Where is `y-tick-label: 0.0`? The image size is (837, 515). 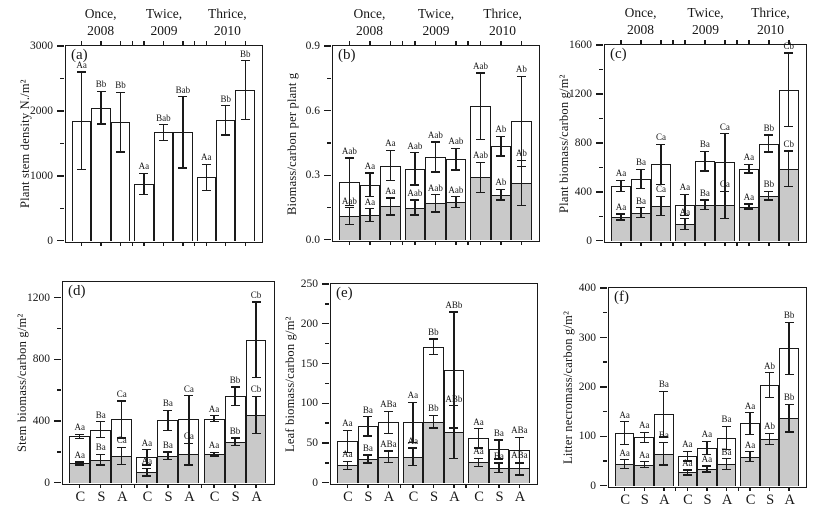 y-tick-label: 0.0 is located at coordinates (312, 239).